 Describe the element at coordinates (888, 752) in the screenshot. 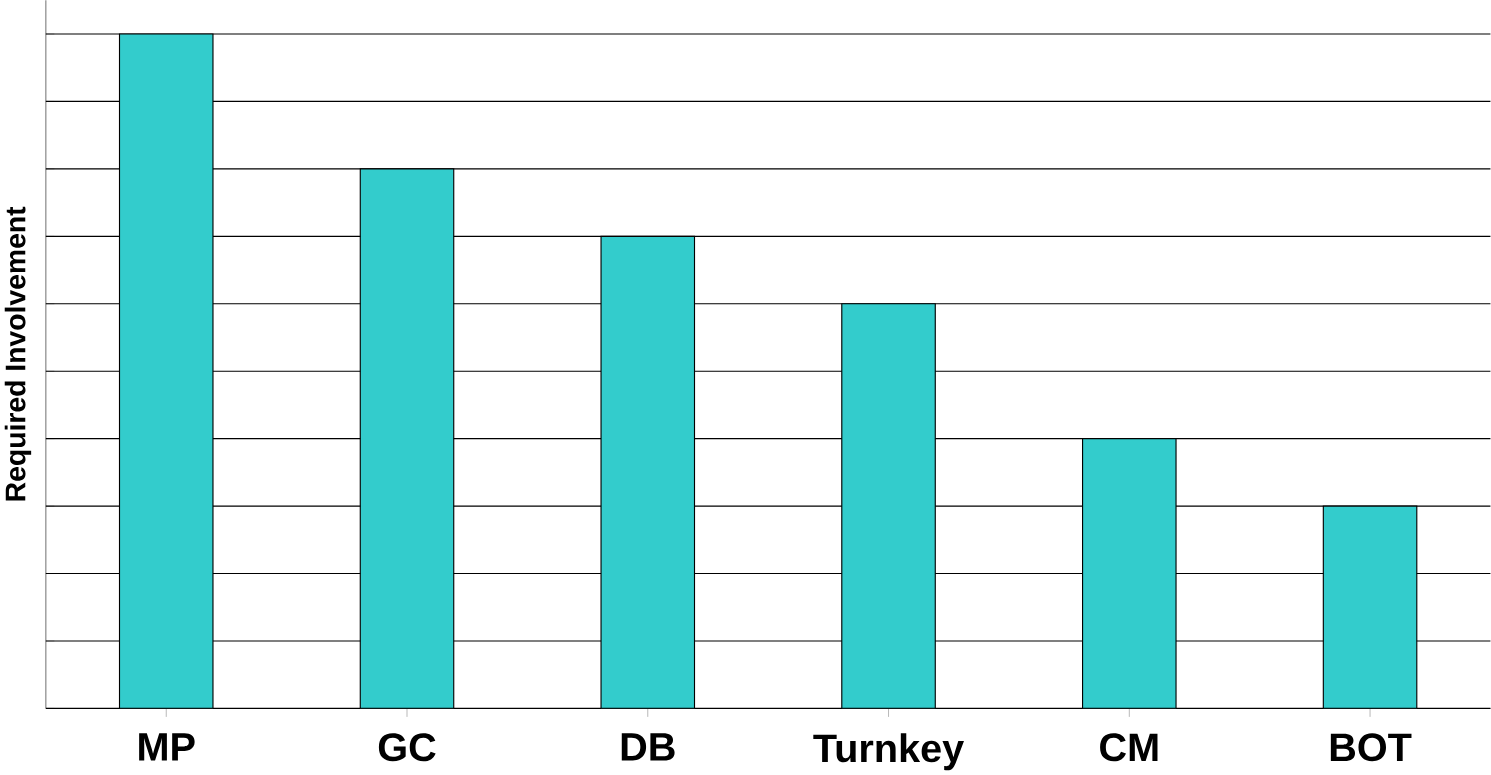

I see `x-tick-label: Turnkey` at that location.